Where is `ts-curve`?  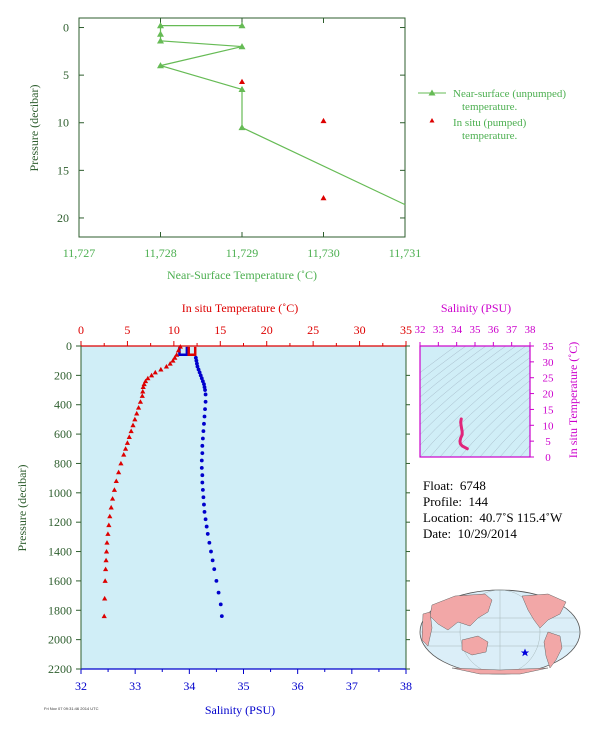 ts-curve is located at coordinates (463, 434).